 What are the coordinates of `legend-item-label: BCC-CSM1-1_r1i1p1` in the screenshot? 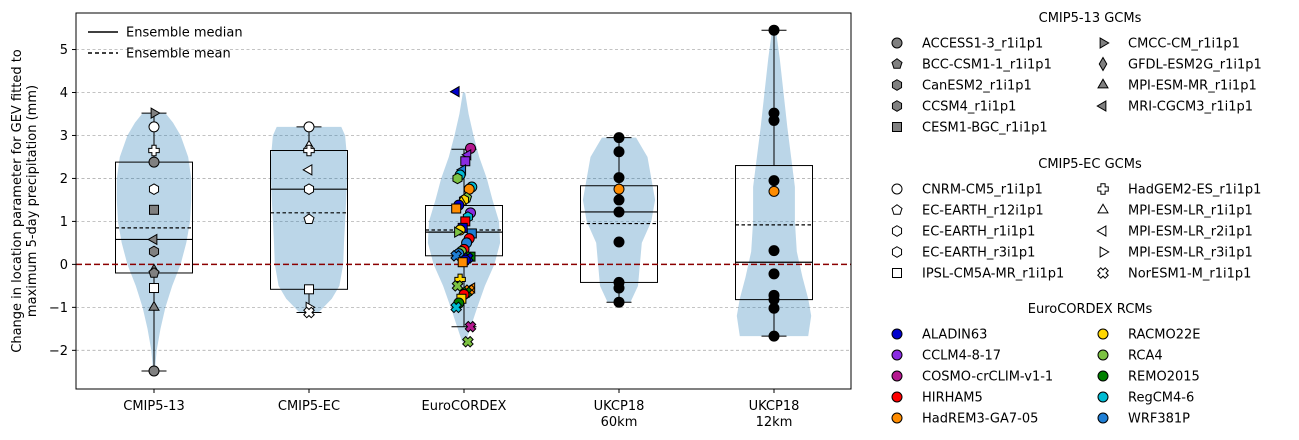 It's located at (987, 65).